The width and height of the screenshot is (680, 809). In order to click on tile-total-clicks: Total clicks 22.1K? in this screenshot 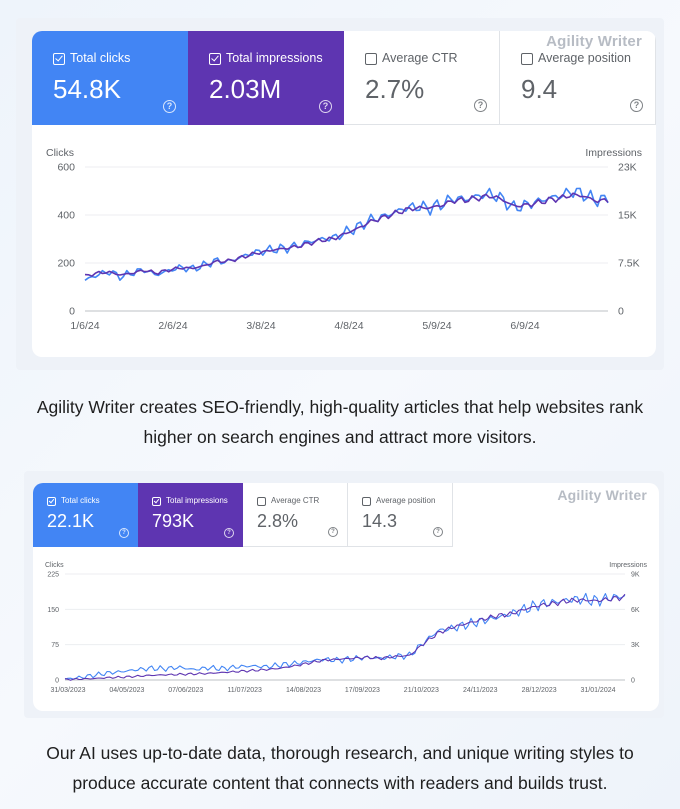, I will do `click(85, 515)`.